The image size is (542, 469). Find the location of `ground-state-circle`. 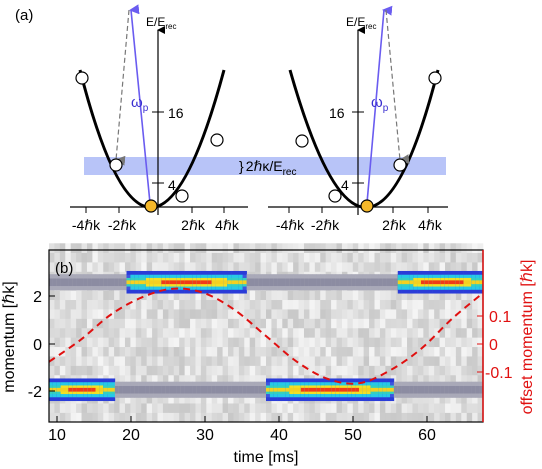

ground-state-circle is located at coordinates (367, 206).